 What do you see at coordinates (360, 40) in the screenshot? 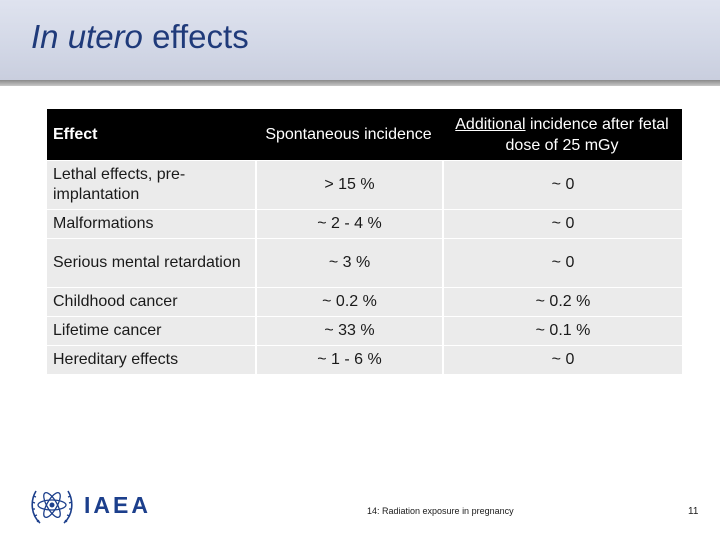
I see `slide-header-band` at bounding box center [360, 40].